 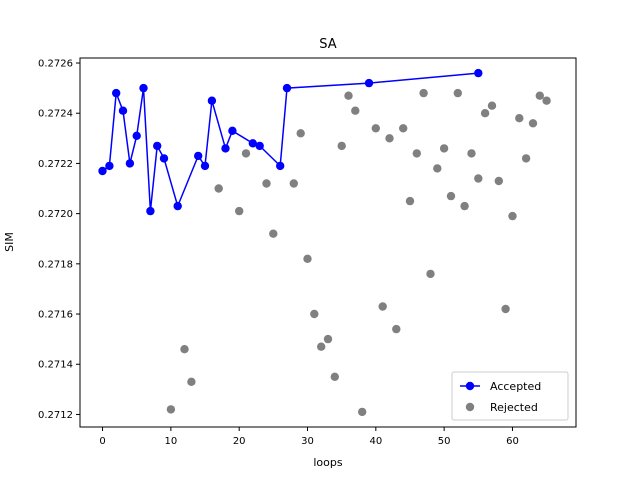 I want to click on x-axis: 0 10 20 30 40 50 60, so click(x=309, y=437).